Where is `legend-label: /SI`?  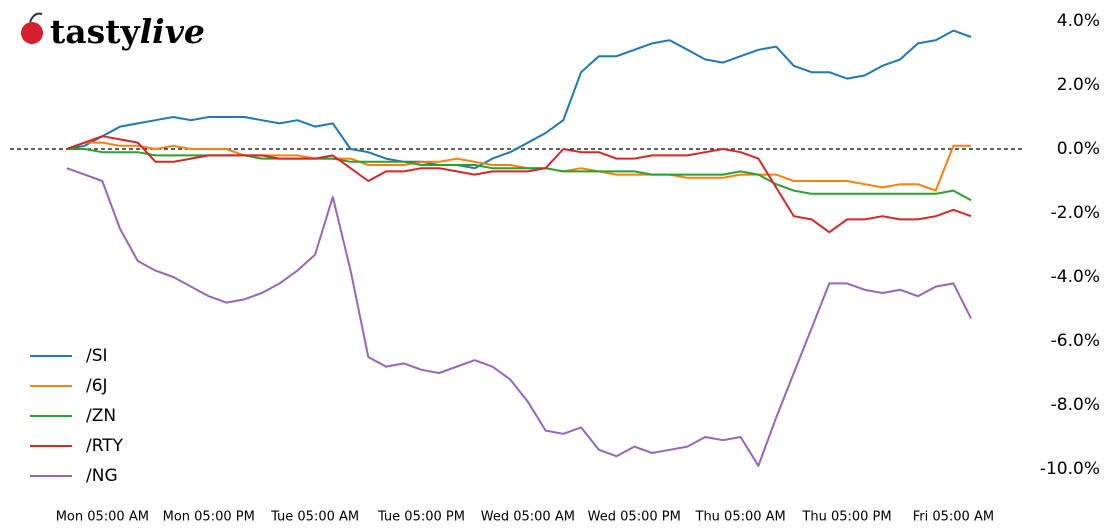
legend-label: /SI is located at coordinates (97, 356).